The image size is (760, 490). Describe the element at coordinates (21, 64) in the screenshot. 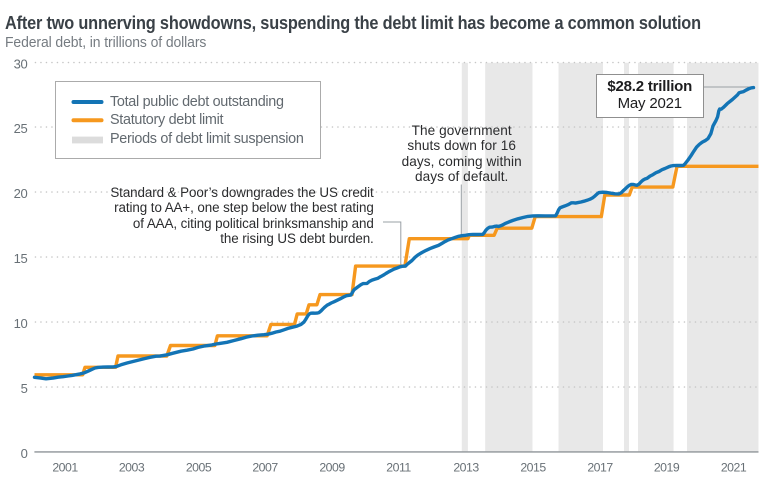

I see `svg-text: 30` at that location.